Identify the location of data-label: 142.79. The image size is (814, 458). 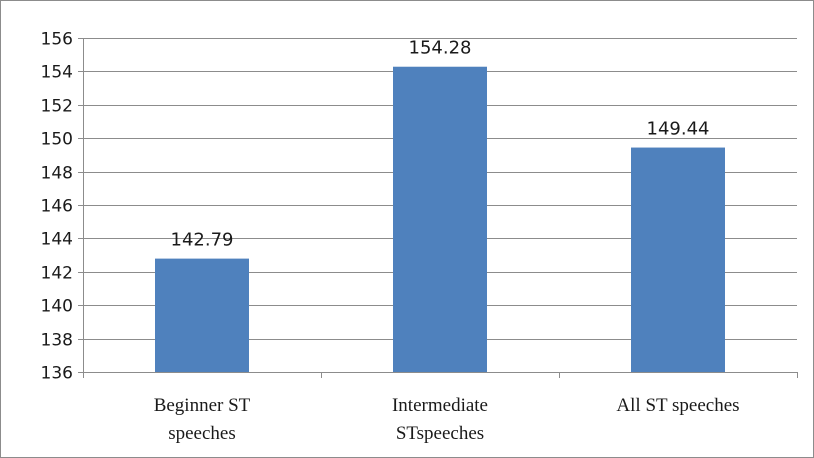
(202, 240).